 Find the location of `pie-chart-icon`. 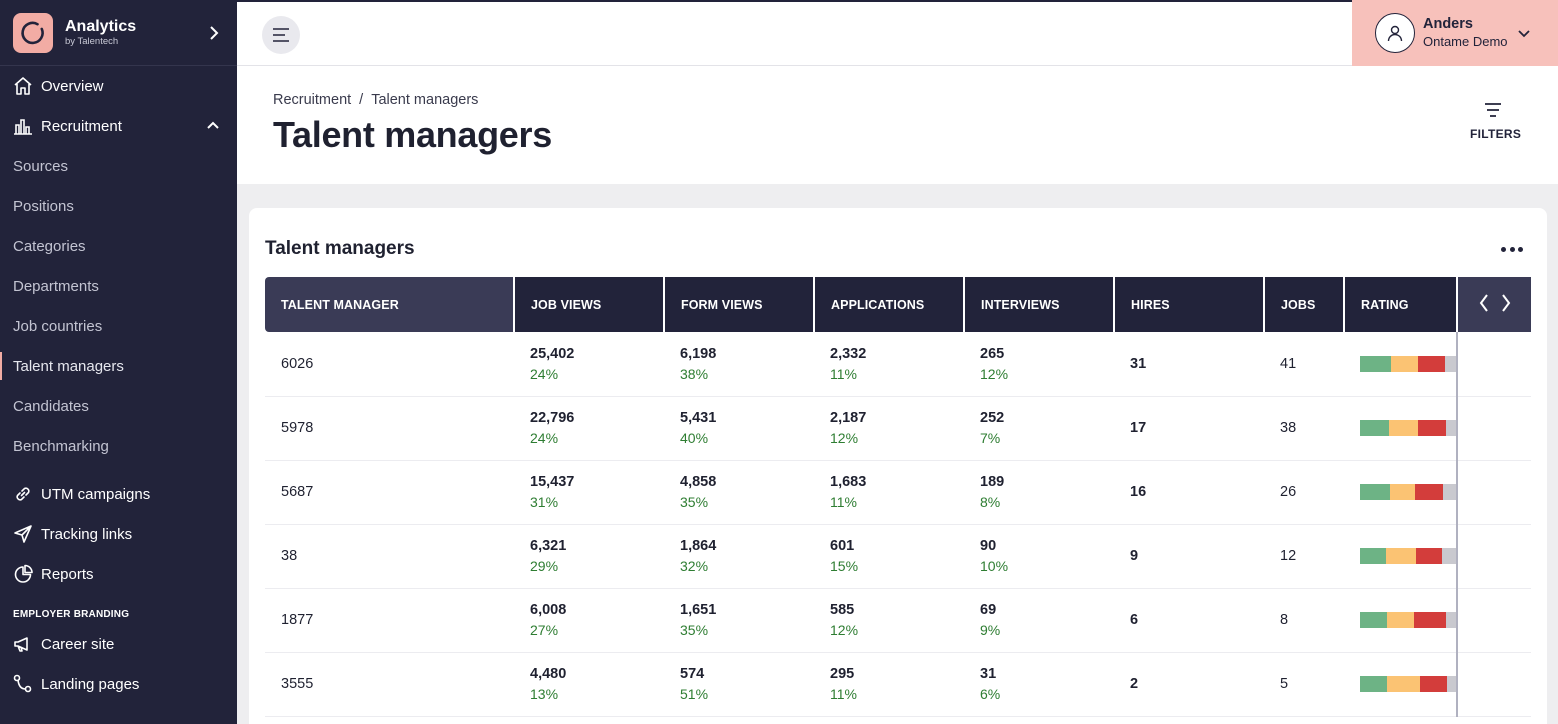

pie-chart-icon is located at coordinates (23, 574).